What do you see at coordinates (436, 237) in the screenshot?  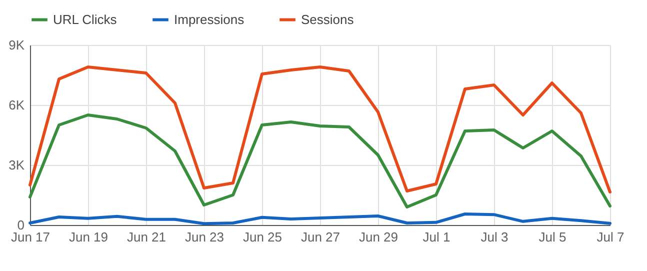 I see `x-tick-label: Jul 1` at bounding box center [436, 237].